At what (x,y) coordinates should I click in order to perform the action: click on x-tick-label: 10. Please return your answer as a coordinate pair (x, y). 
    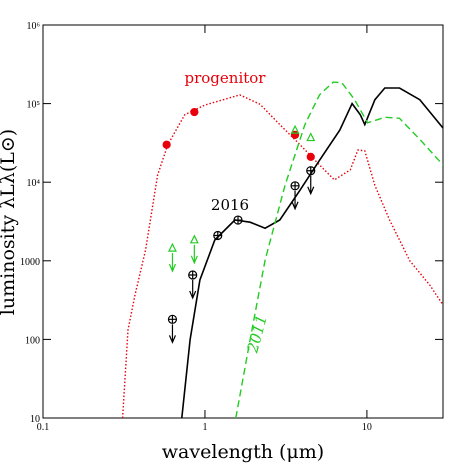
    Looking at the image, I should click on (367, 427).